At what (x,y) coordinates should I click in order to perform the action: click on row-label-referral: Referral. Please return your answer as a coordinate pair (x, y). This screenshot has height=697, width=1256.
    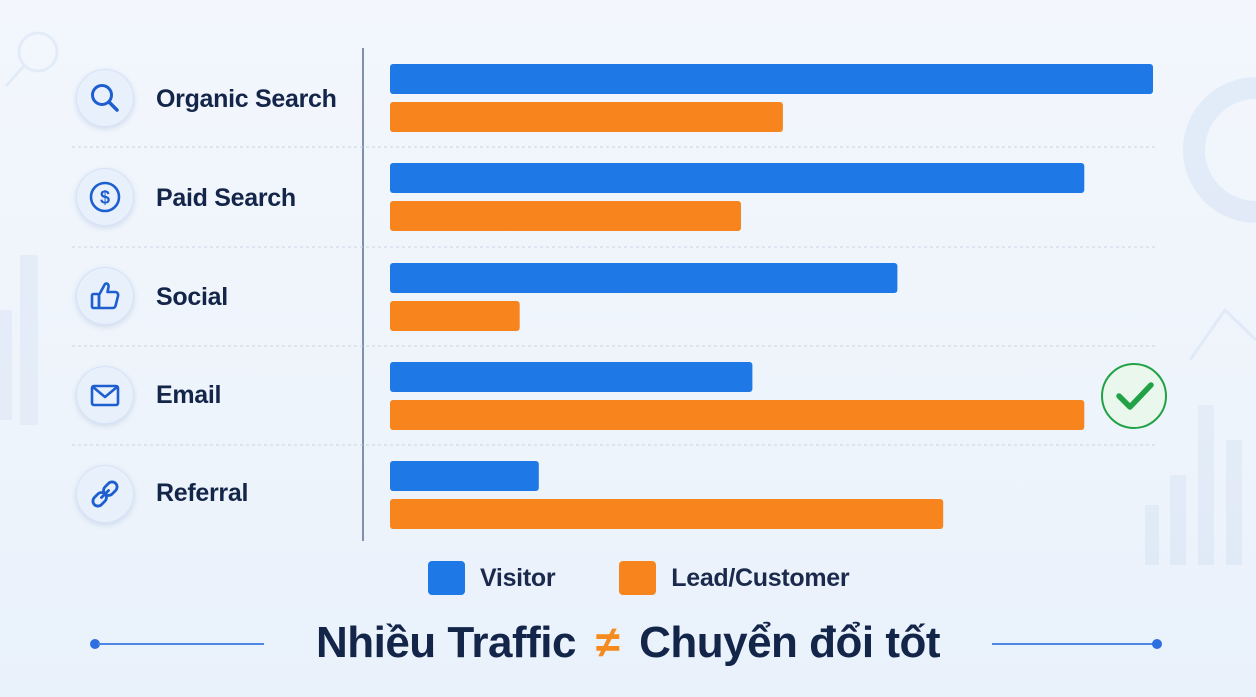
    Looking at the image, I should click on (202, 493).